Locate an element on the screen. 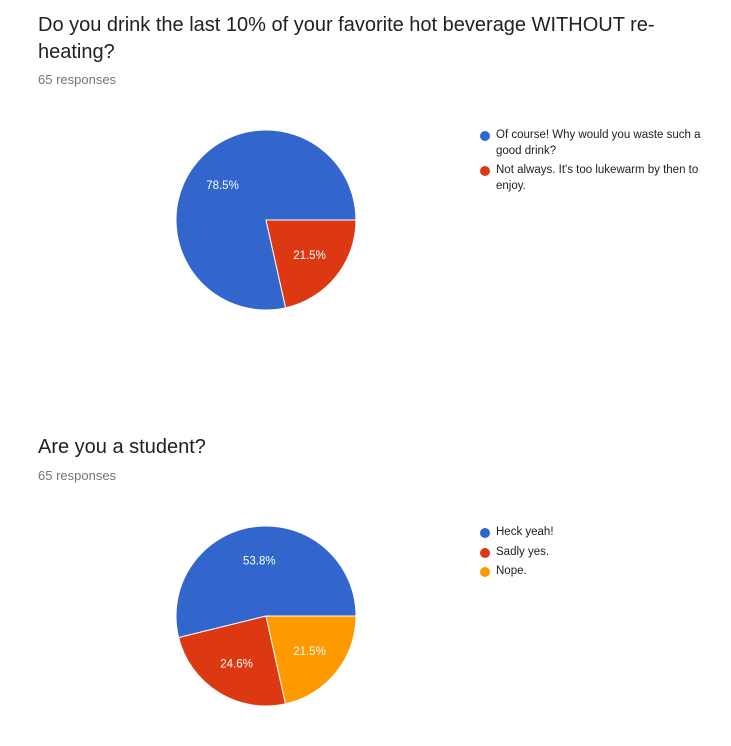  pie-chart: 53.8% 24.6% 21.5% is located at coordinates (266, 616).